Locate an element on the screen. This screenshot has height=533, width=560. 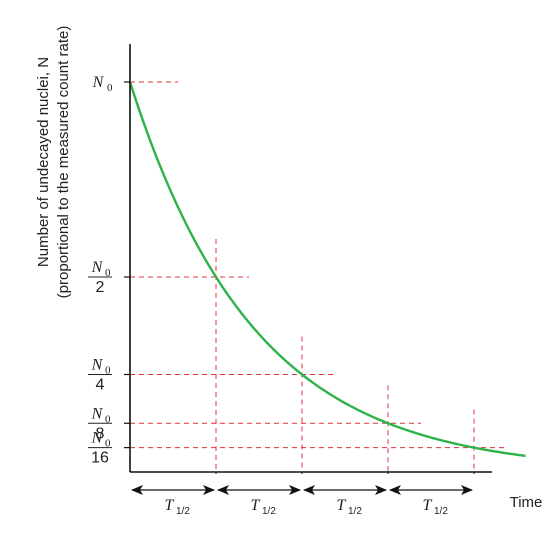
y-tick-denominator: 16 is located at coordinates (100, 458).